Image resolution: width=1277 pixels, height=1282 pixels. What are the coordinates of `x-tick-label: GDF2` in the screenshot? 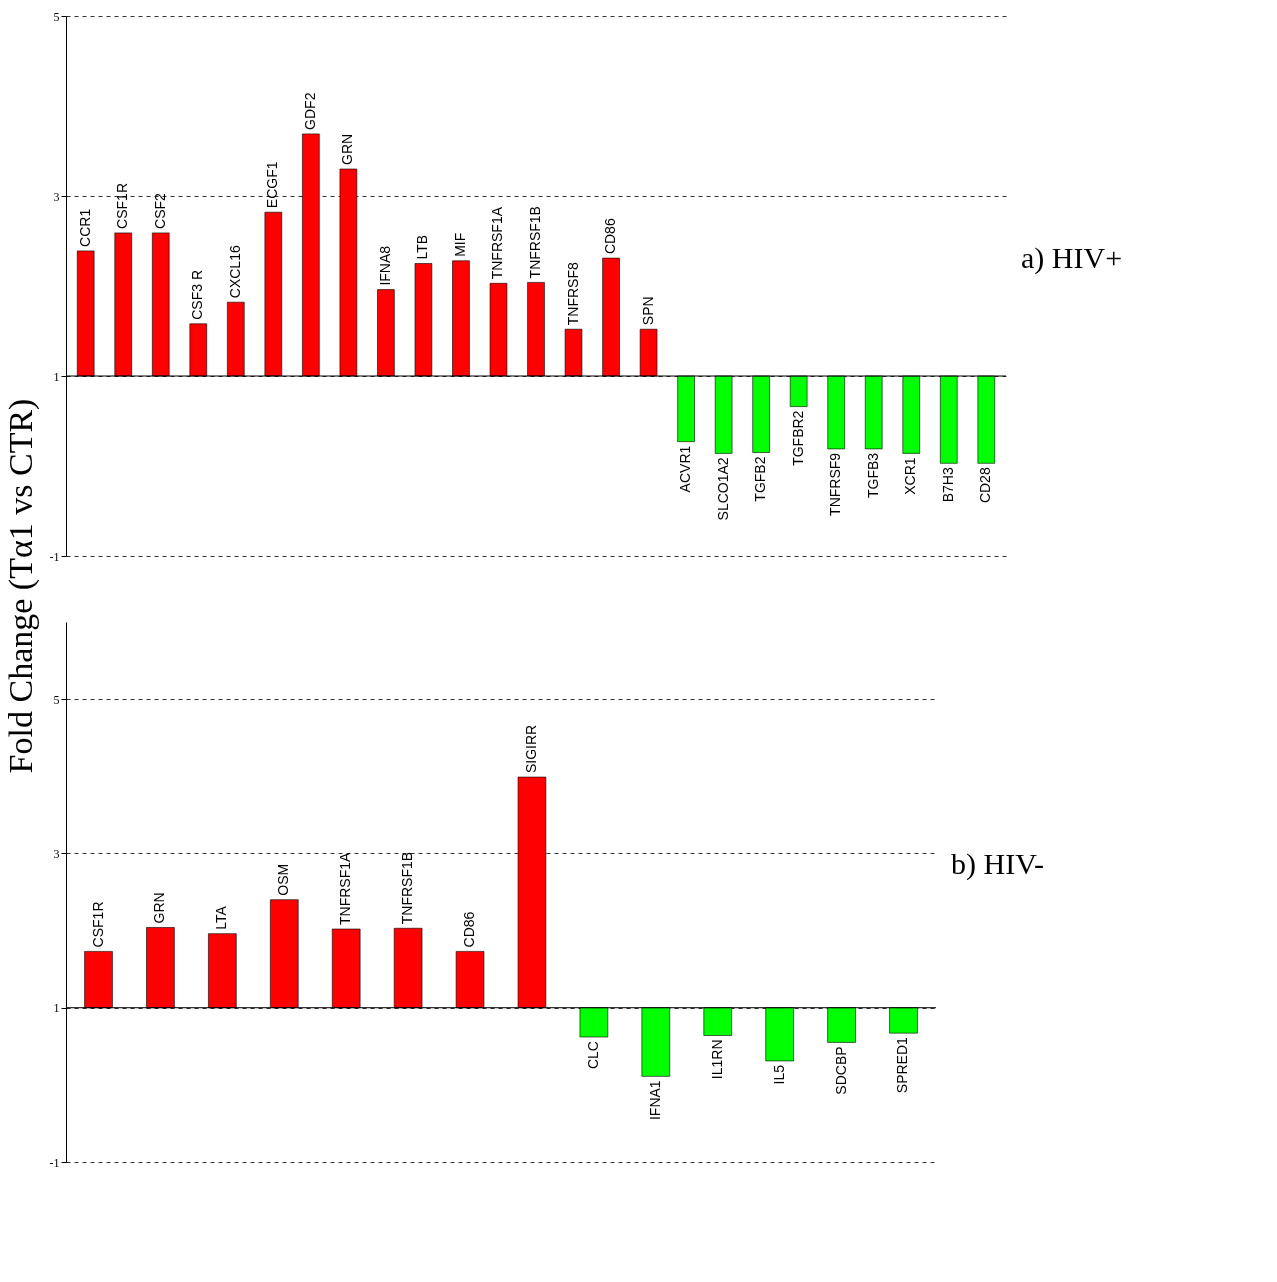 It's located at (309, 111).